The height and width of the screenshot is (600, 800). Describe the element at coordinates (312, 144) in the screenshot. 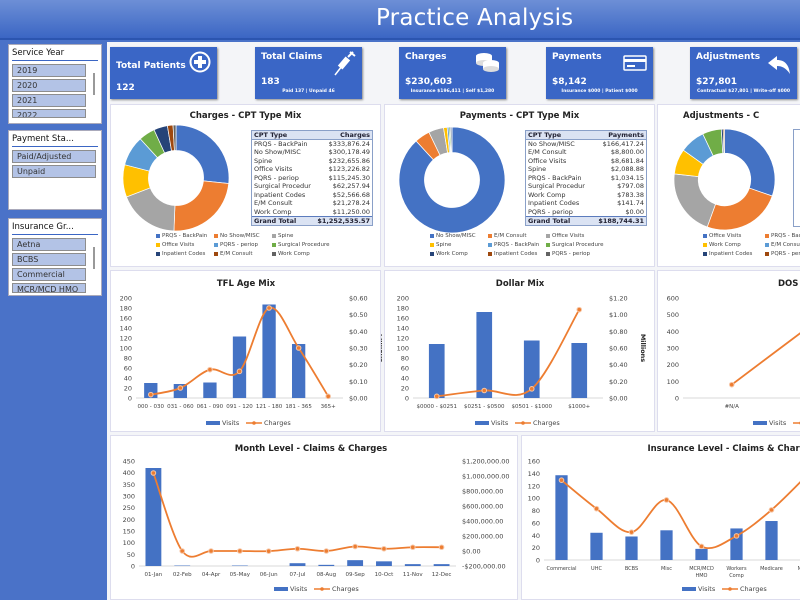

I see `table-row: PRQS - BackPain $333,876.24` at that location.